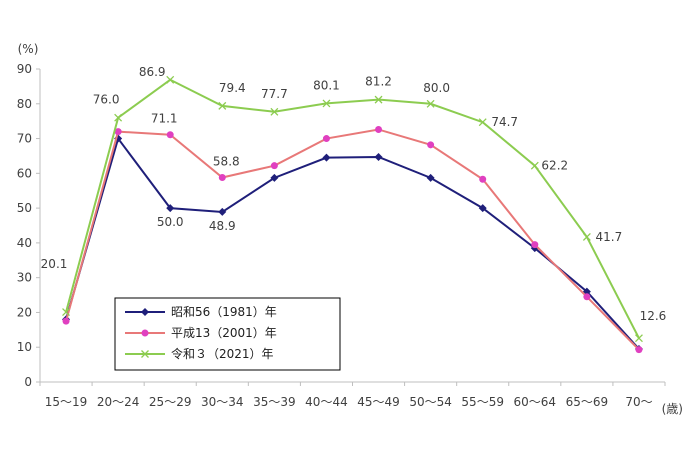 The height and width of the screenshot is (460, 690). I want to click on y-tick-label: 10, so click(24, 347).